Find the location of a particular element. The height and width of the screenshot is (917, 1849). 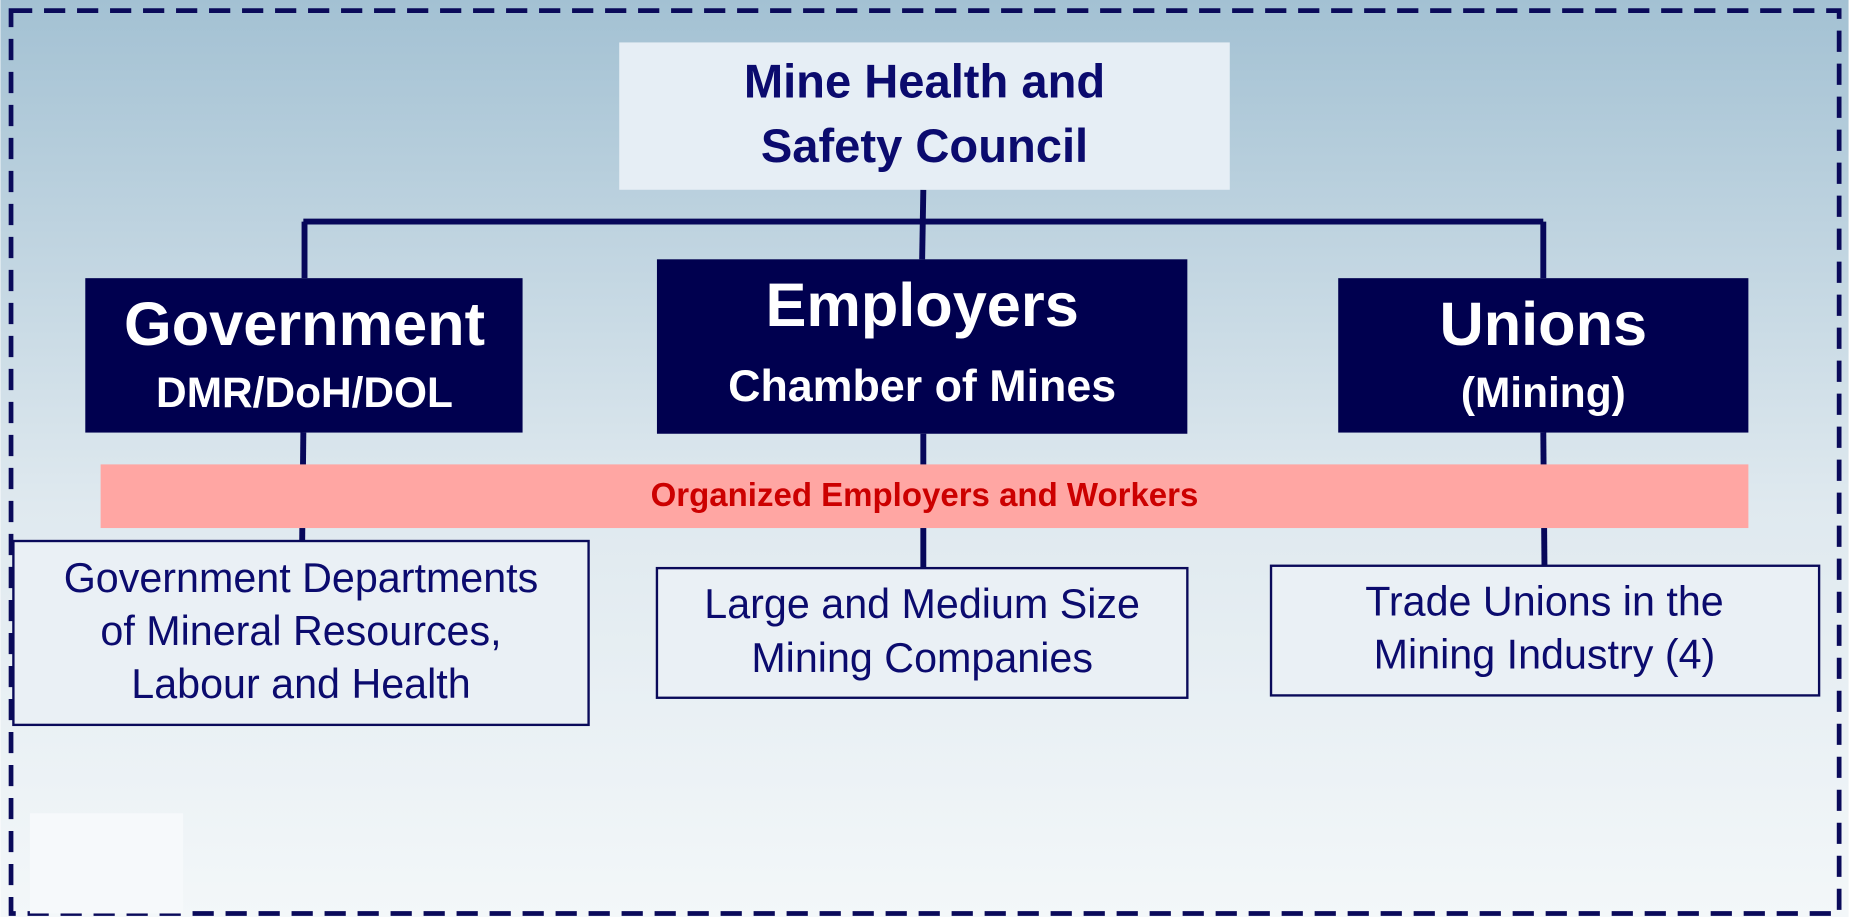

council-line: Safety Council is located at coordinates (924, 145).